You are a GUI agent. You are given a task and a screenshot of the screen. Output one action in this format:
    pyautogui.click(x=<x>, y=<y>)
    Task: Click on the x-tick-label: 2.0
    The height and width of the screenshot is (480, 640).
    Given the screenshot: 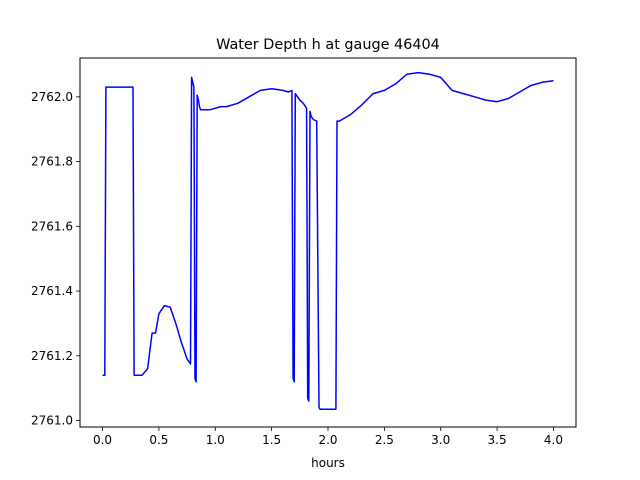 What is the action you would take?
    pyautogui.click(x=327, y=440)
    